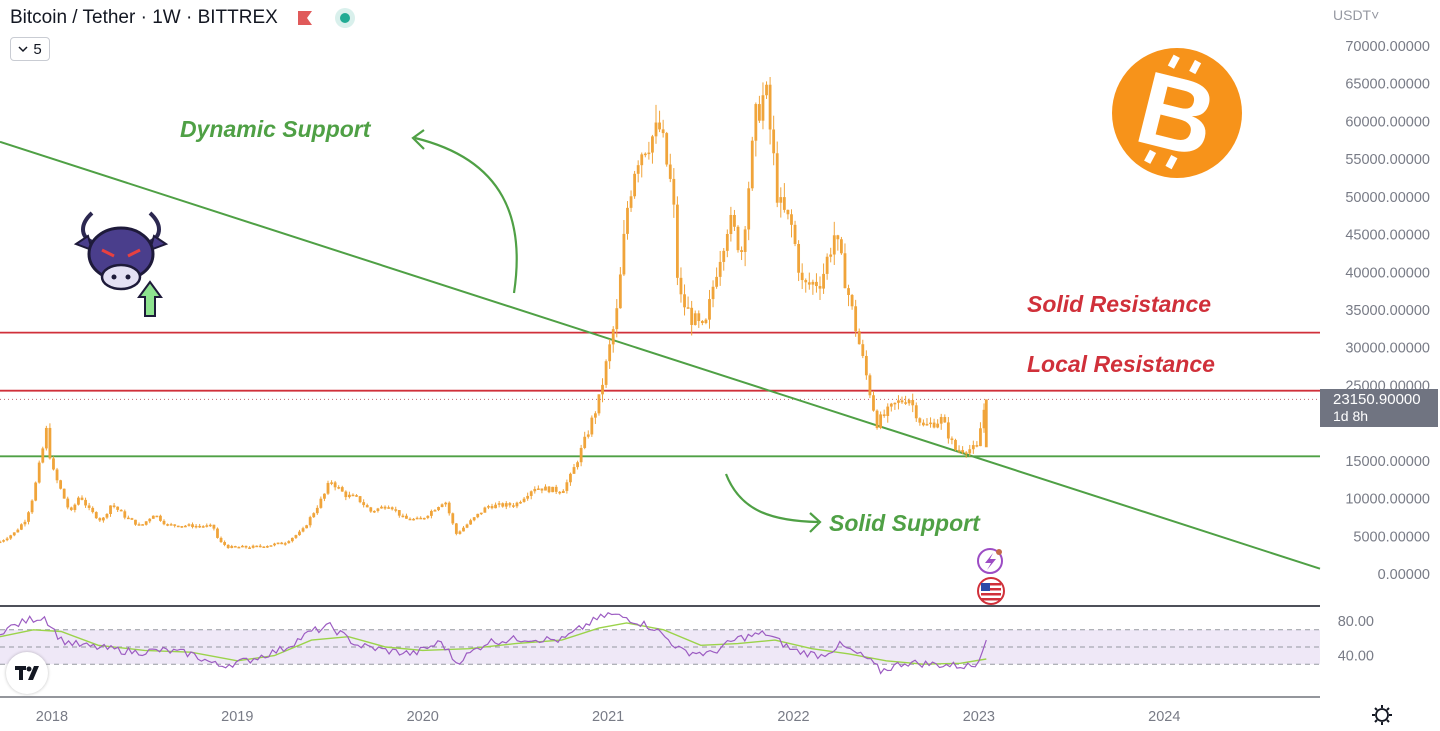 Image resolution: width=1440 pixels, height=731 pixels. Describe the element at coordinates (1387, 462) in the screenshot. I see `price-tick-label: 15000.00000` at that location.